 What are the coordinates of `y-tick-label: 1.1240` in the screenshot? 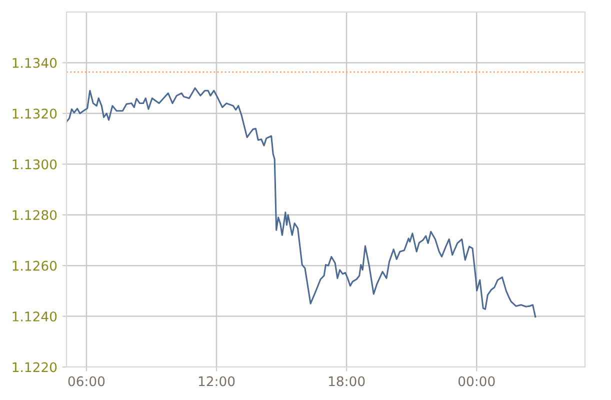 It's located at (34, 317).